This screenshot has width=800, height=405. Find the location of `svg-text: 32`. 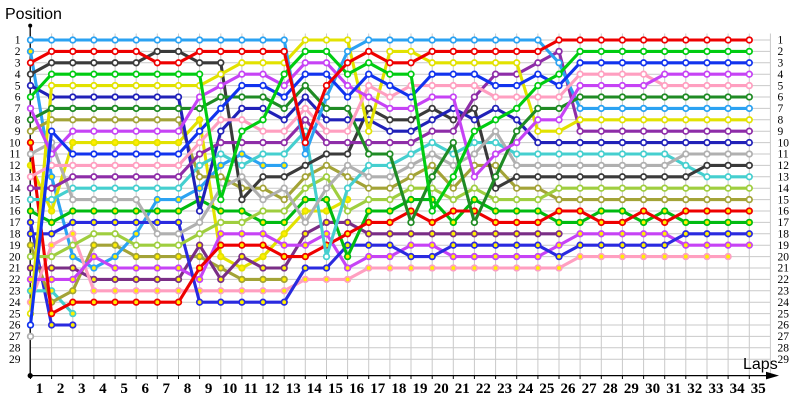

svg-text: 32 is located at coordinates (694, 389).